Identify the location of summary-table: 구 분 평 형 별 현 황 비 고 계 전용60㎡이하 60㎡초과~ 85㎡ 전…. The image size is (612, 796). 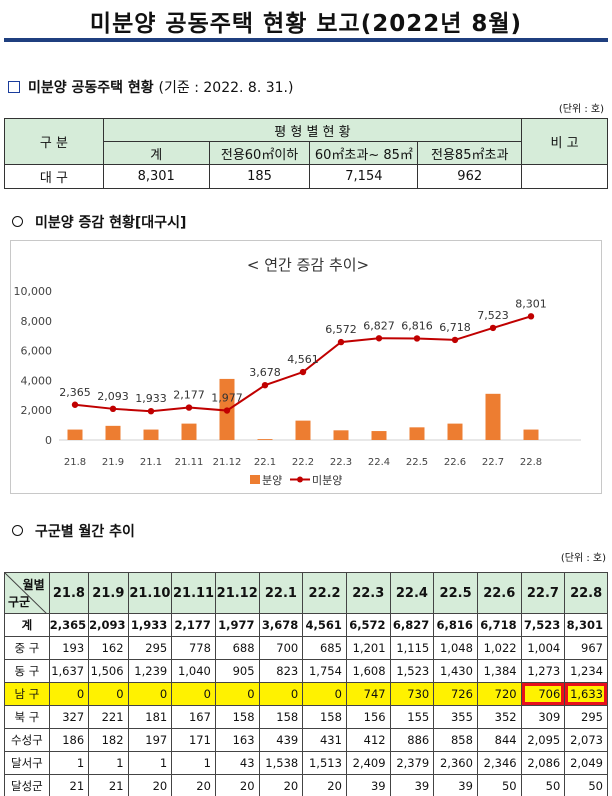
(306, 153).